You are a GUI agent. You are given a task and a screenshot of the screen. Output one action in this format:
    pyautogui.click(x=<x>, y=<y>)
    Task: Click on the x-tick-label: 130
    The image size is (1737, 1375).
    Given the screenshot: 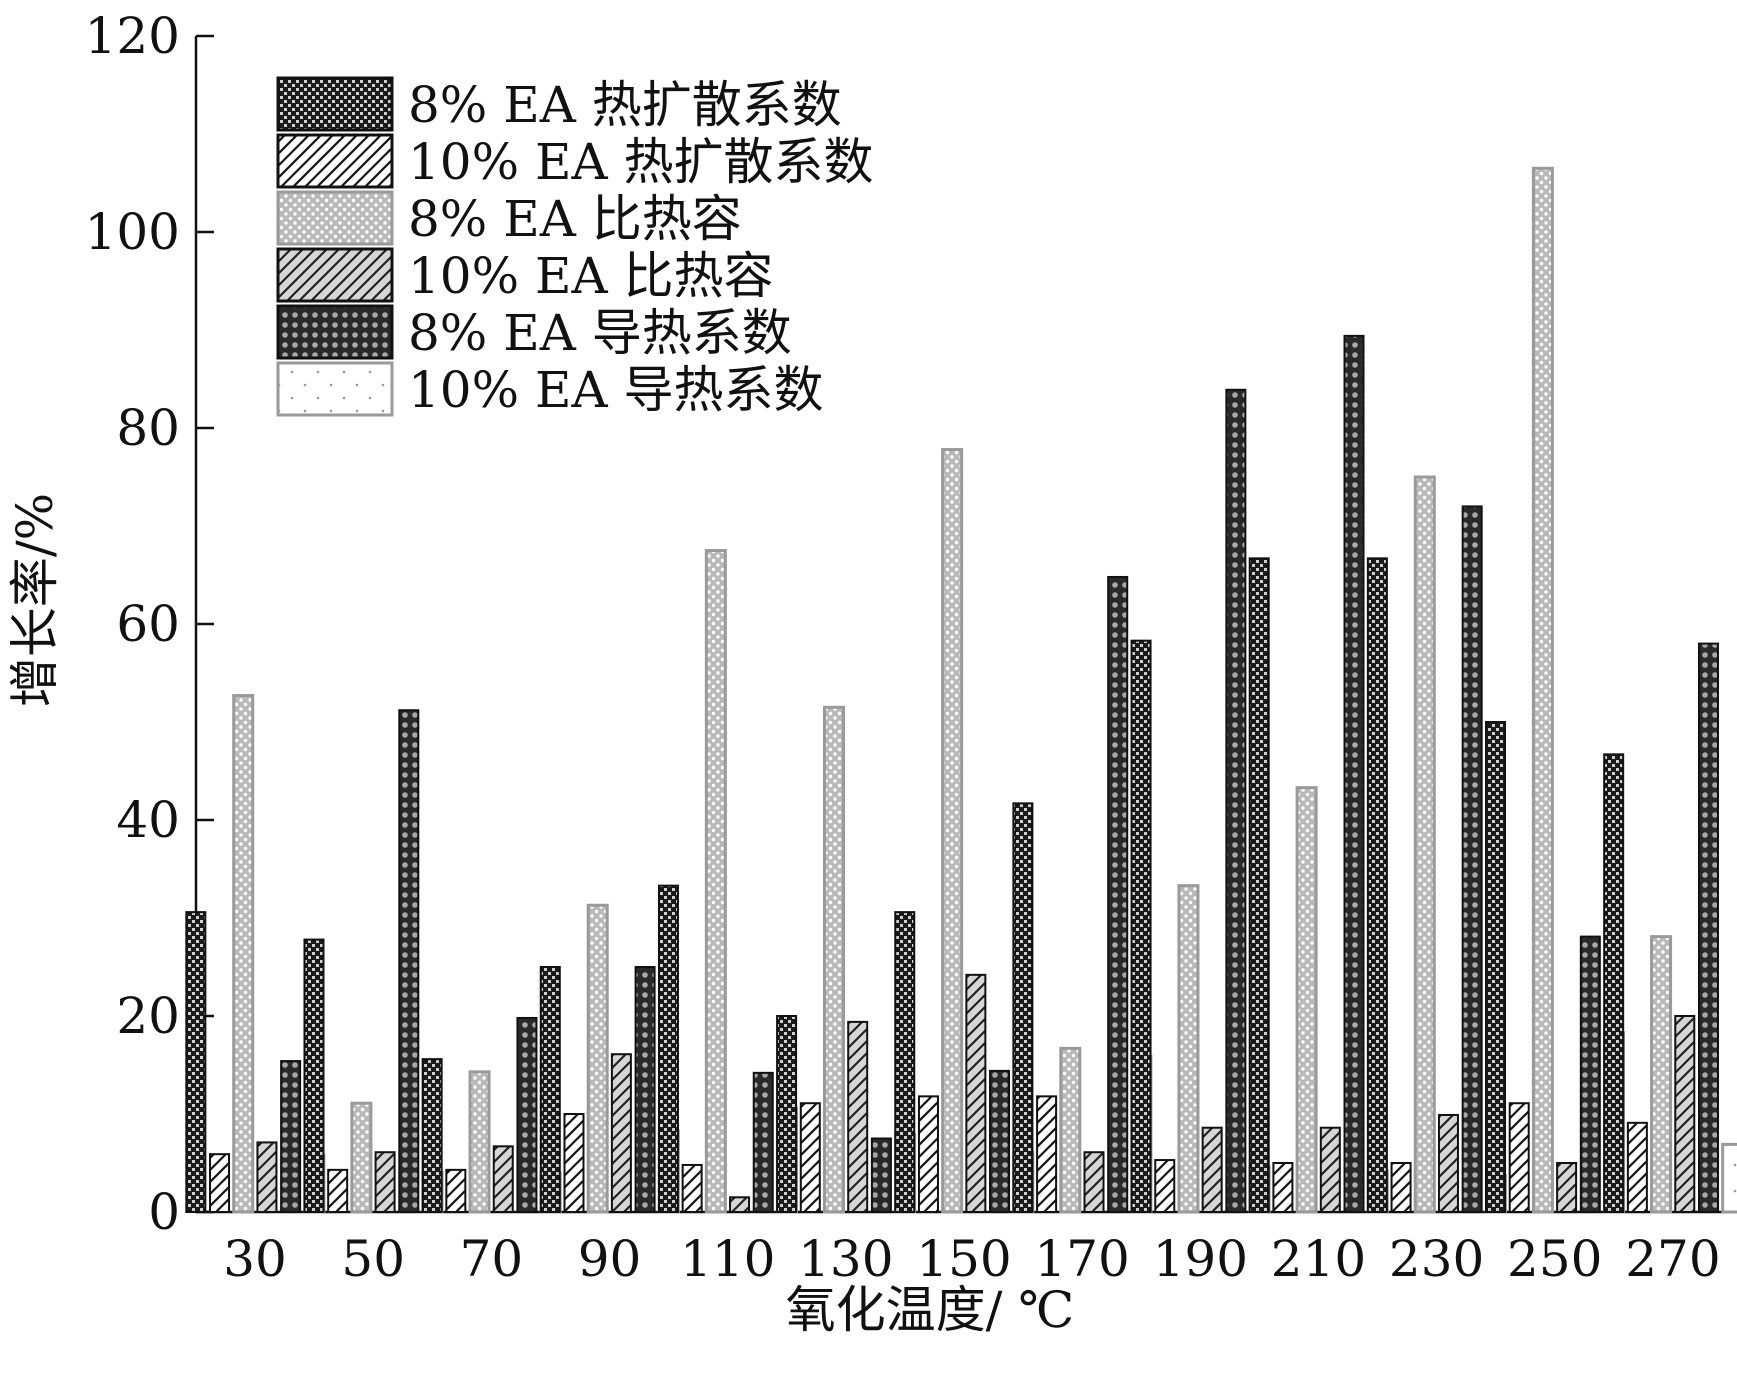 What is the action you would take?
    pyautogui.click(x=845, y=1259)
    